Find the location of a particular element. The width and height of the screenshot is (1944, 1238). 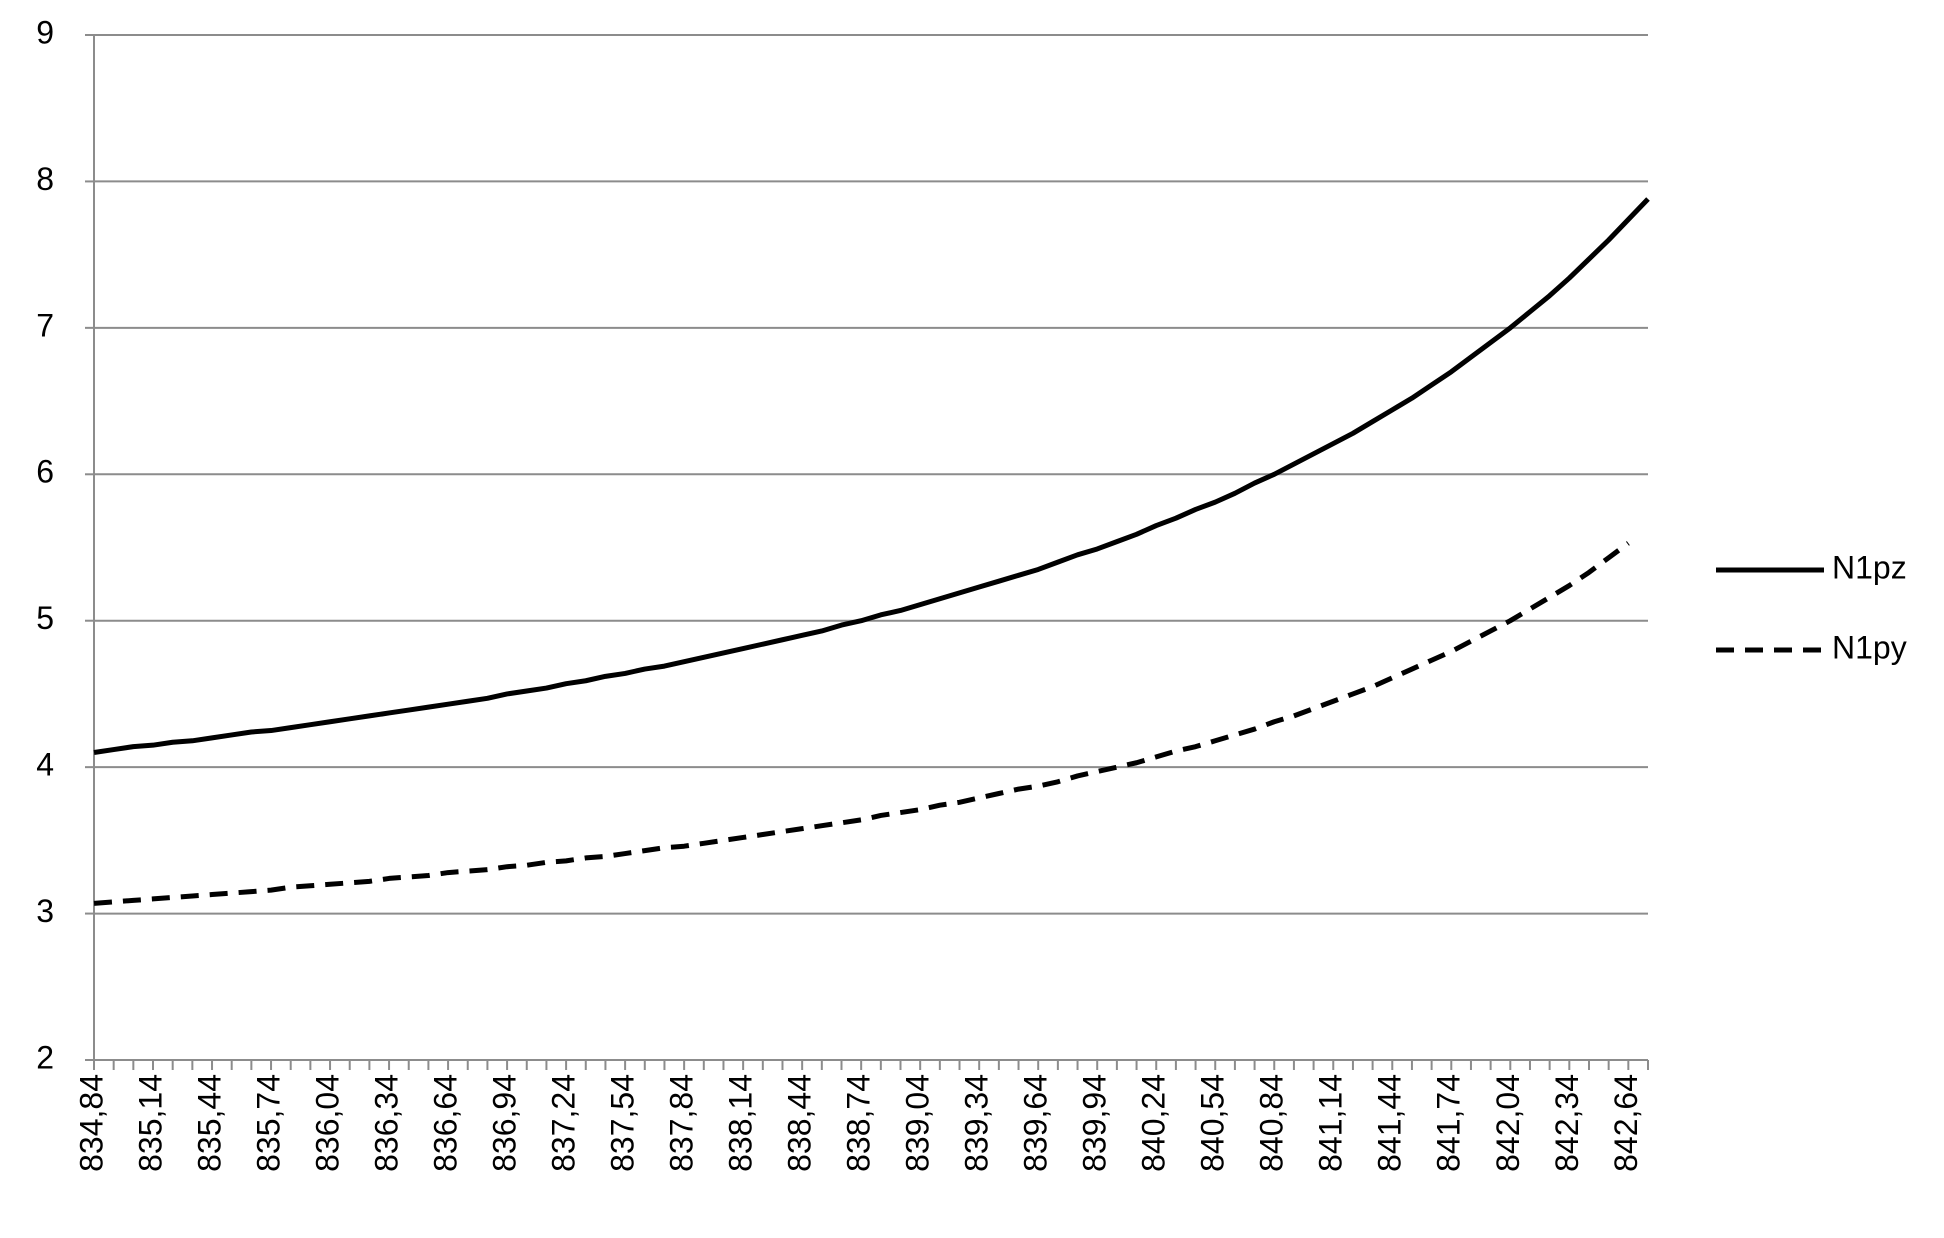

x-tick-label: 841,74 is located at coordinates (1449, 1123).